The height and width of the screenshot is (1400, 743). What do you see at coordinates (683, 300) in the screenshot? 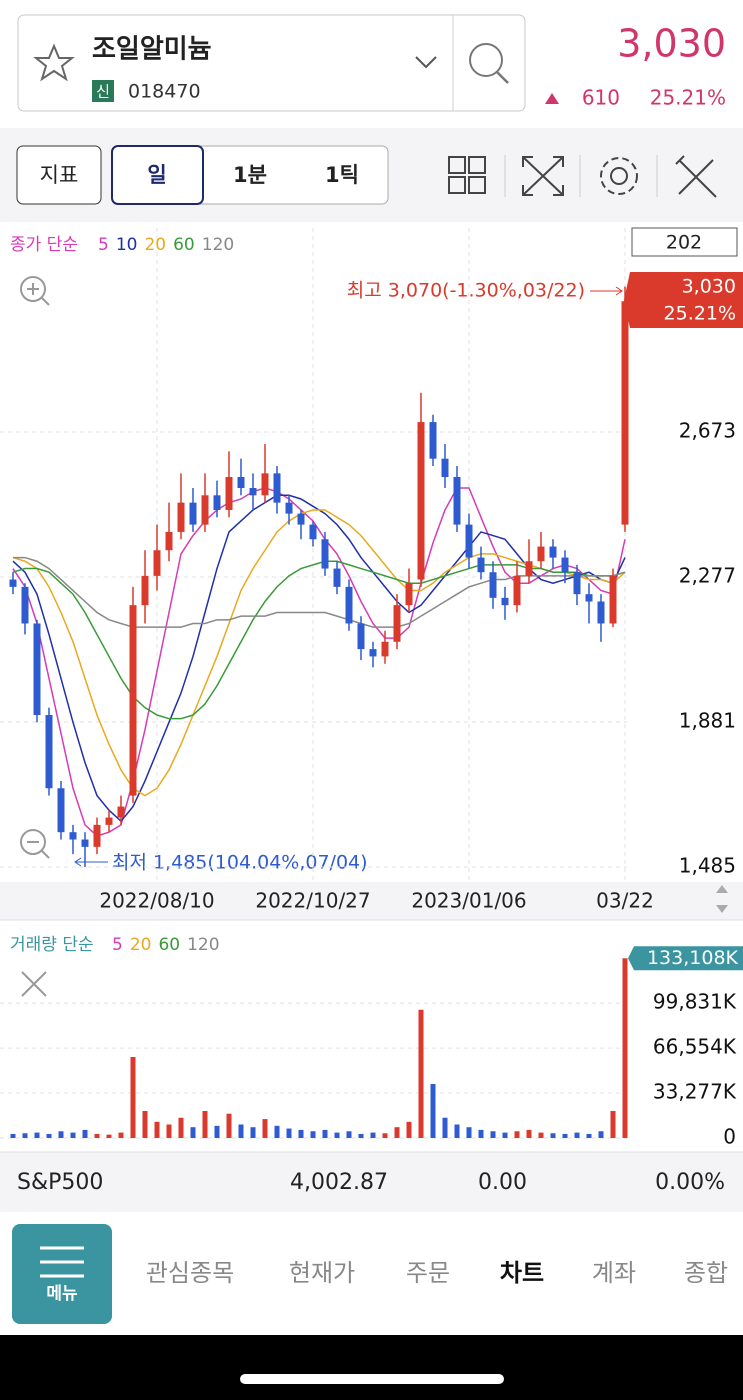
I see `last-price-tag` at bounding box center [683, 300].